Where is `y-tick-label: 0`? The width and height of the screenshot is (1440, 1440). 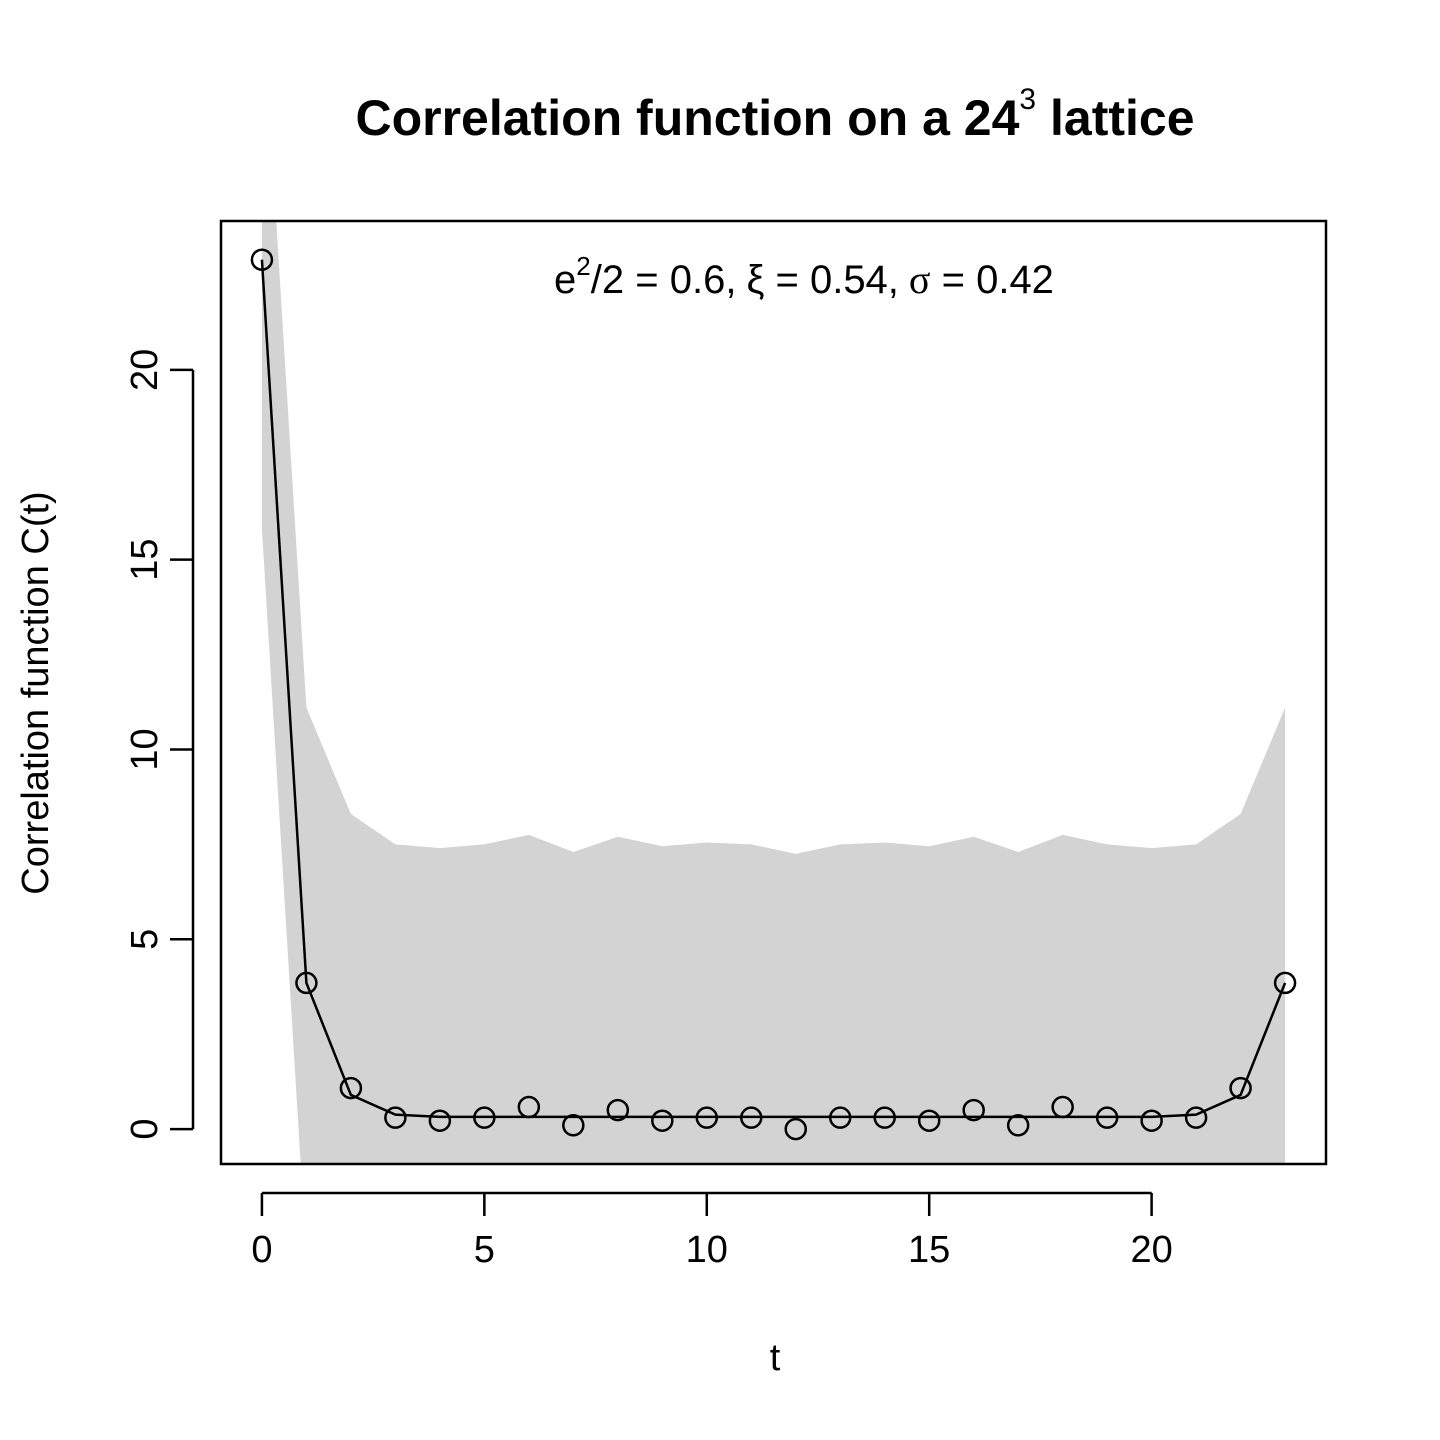
y-tick-label: 0 is located at coordinates (145, 1129).